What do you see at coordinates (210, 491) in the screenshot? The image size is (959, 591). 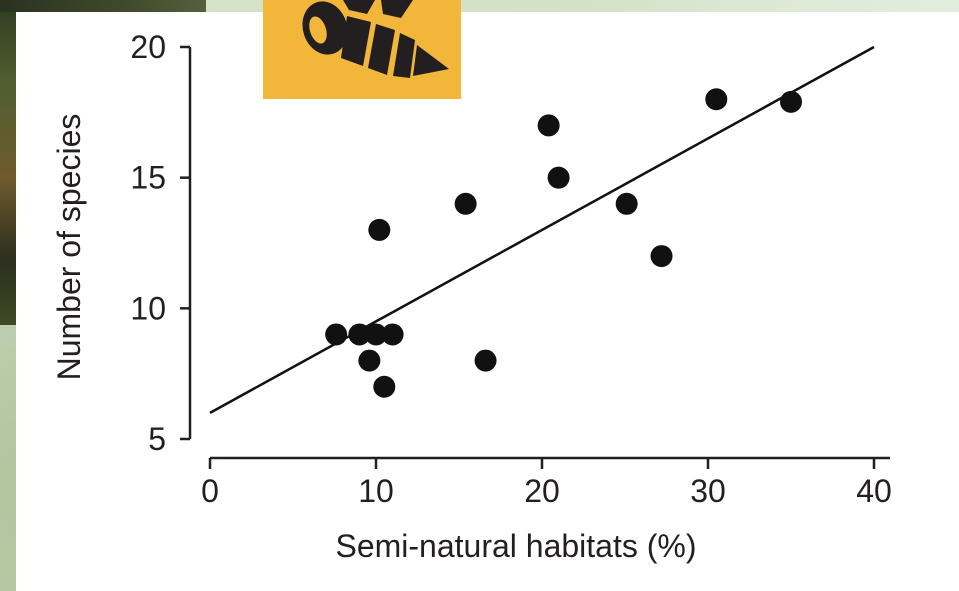 I see `x-tick-label: 0` at bounding box center [210, 491].